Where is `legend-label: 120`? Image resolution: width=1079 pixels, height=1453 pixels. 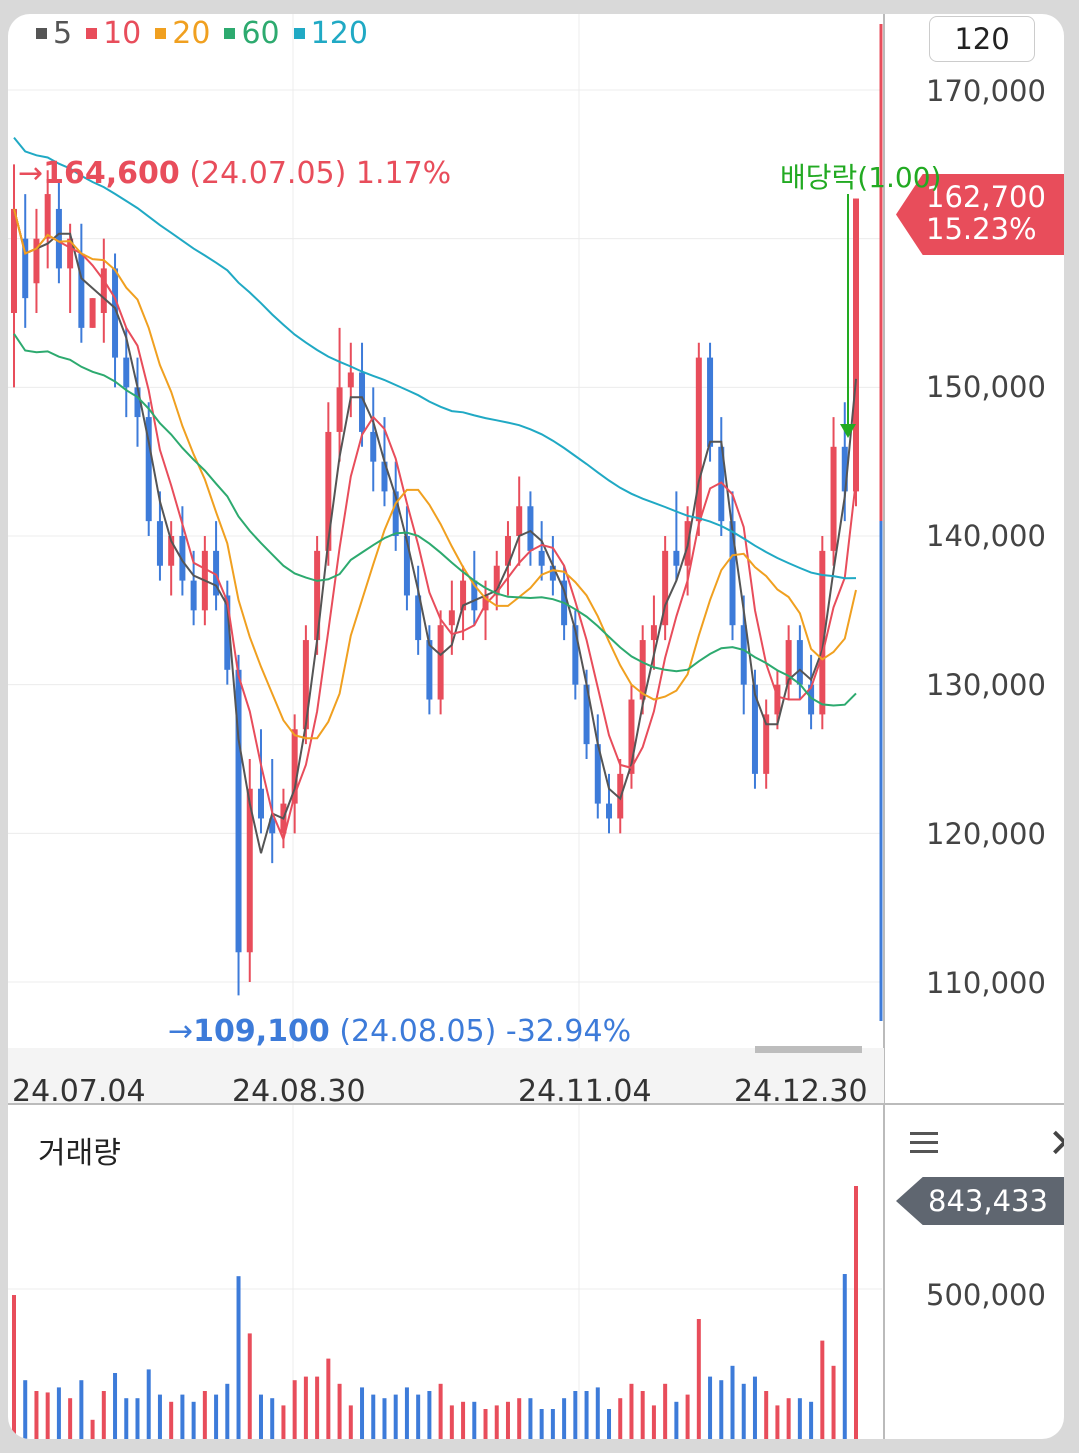
legend-label: 120 is located at coordinates (339, 33).